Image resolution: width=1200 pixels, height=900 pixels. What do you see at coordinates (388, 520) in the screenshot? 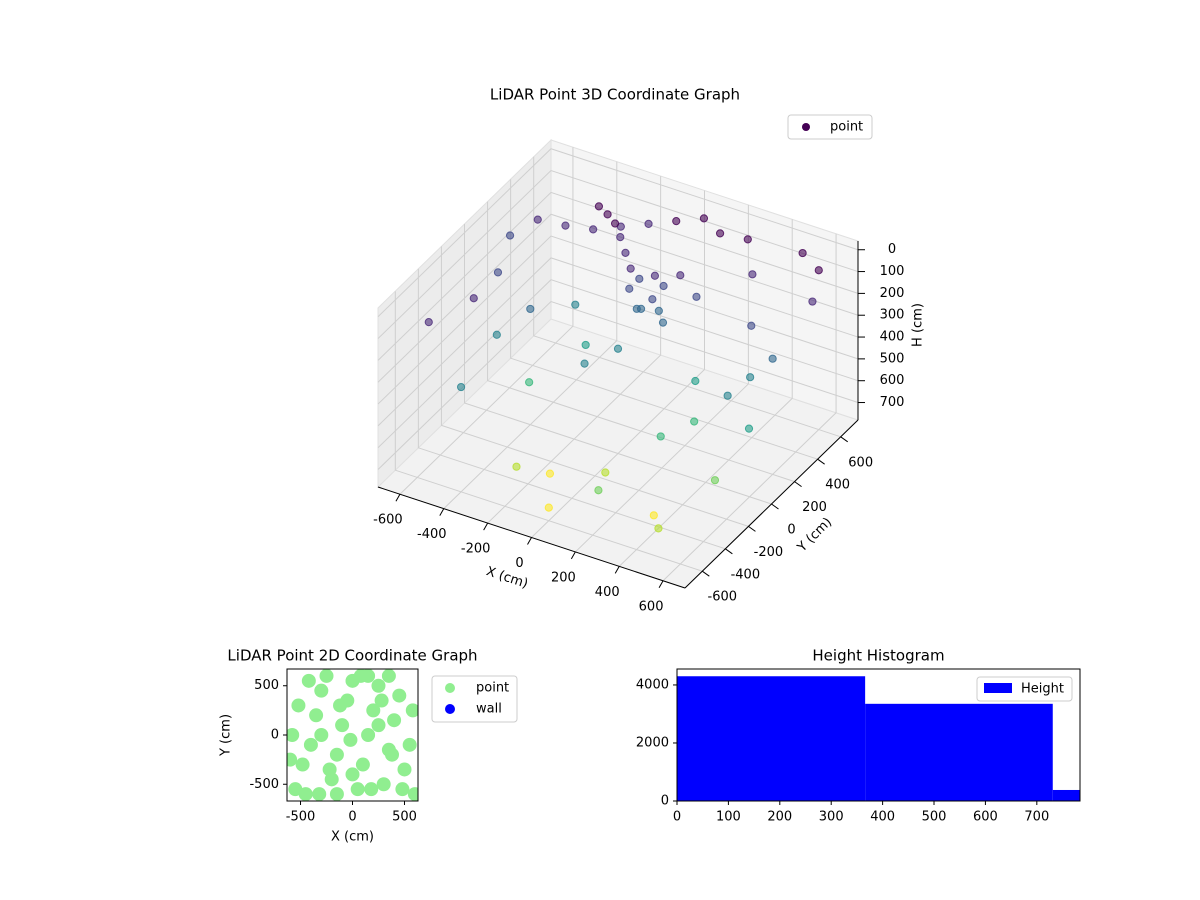
I see `x-tick-label: -600` at bounding box center [388, 520].